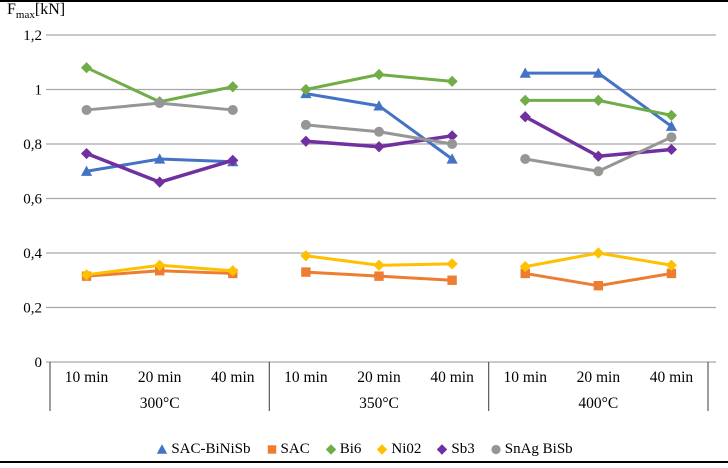  I want to click on y-axis-title: Fmax[kN], so click(36, 11).